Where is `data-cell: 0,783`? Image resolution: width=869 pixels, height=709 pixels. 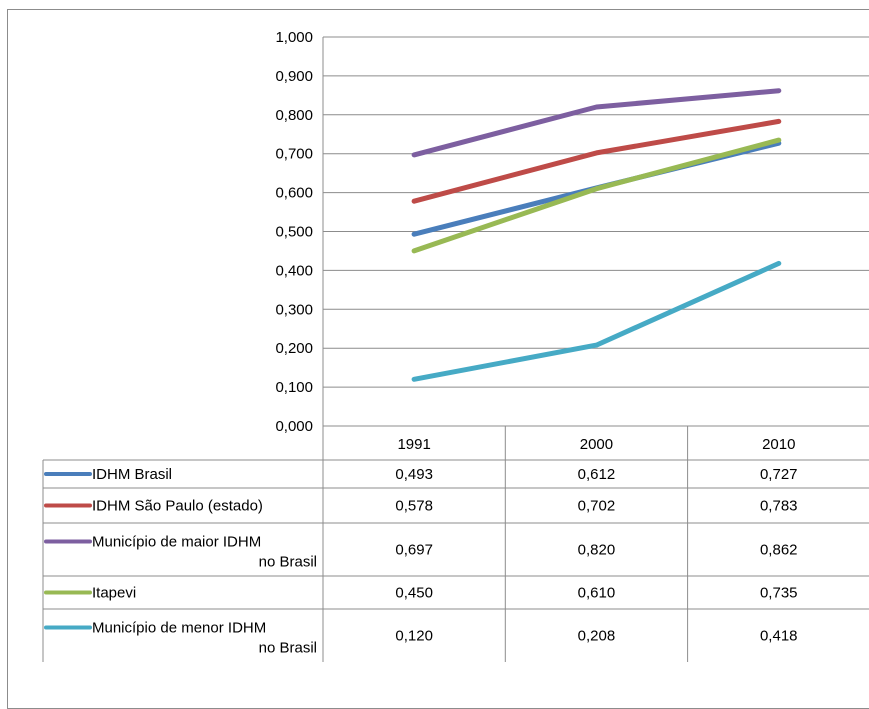 data-cell: 0,783 is located at coordinates (779, 506).